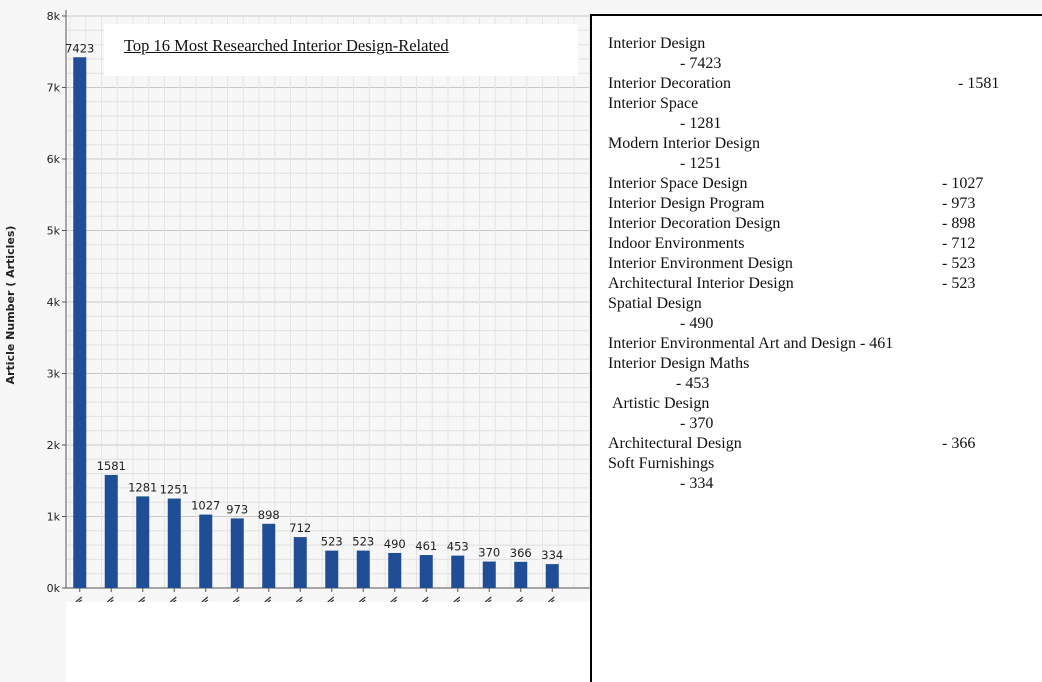 The image size is (1042, 682). What do you see at coordinates (813, 444) in the screenshot?
I see `legend-item: Architectural Design - 366` at bounding box center [813, 444].